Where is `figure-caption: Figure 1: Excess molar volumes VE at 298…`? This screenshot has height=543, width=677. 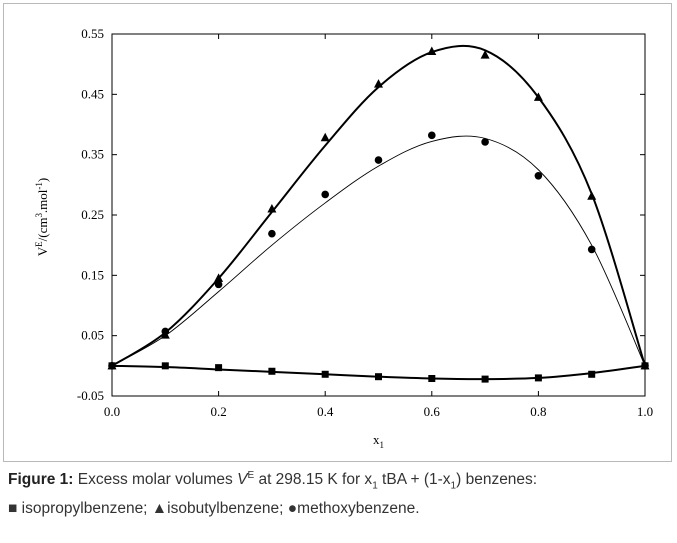 figure-caption: Figure 1: Excess molar volumes VE at 298… is located at coordinates (340, 492).